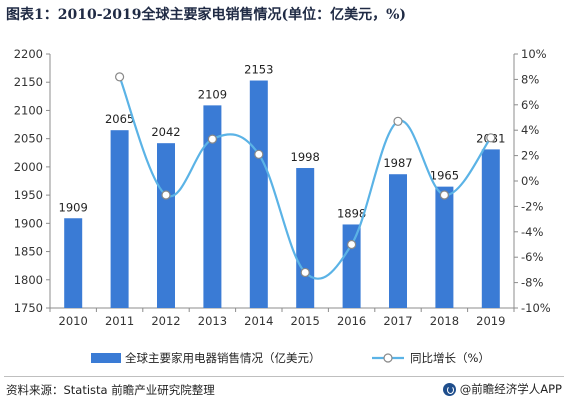 The width and height of the screenshot is (568, 406). Describe the element at coordinates (73, 207) in the screenshot. I see `bar-data-label: 1909` at that location.